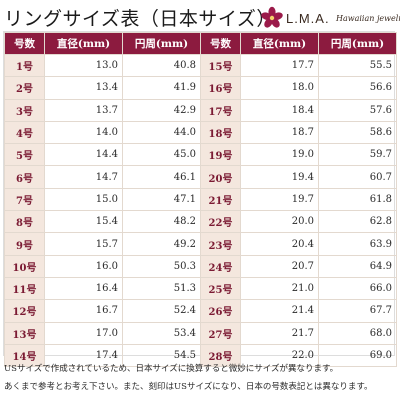 The height and width of the screenshot is (400, 400). Describe the element at coordinates (161, 65) in the screenshot. I see `circumference-cell-left: 40.8` at that location.